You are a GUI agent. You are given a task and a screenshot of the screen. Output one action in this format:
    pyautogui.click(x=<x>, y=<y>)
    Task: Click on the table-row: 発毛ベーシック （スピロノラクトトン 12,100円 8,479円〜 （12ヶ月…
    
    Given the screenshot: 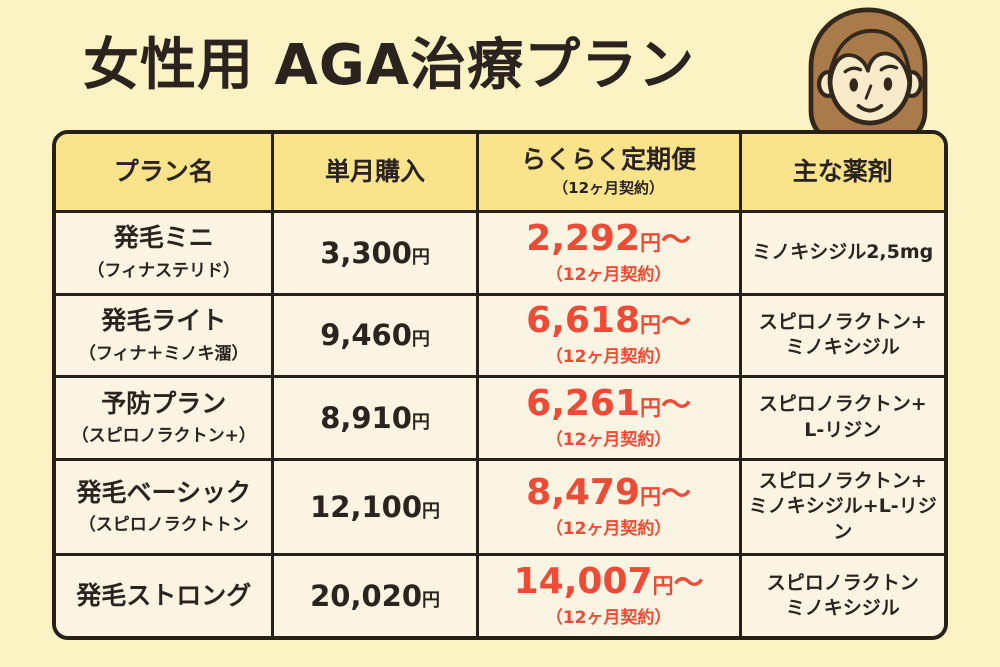 What is the action you would take?
    pyautogui.click(x=500, y=508)
    